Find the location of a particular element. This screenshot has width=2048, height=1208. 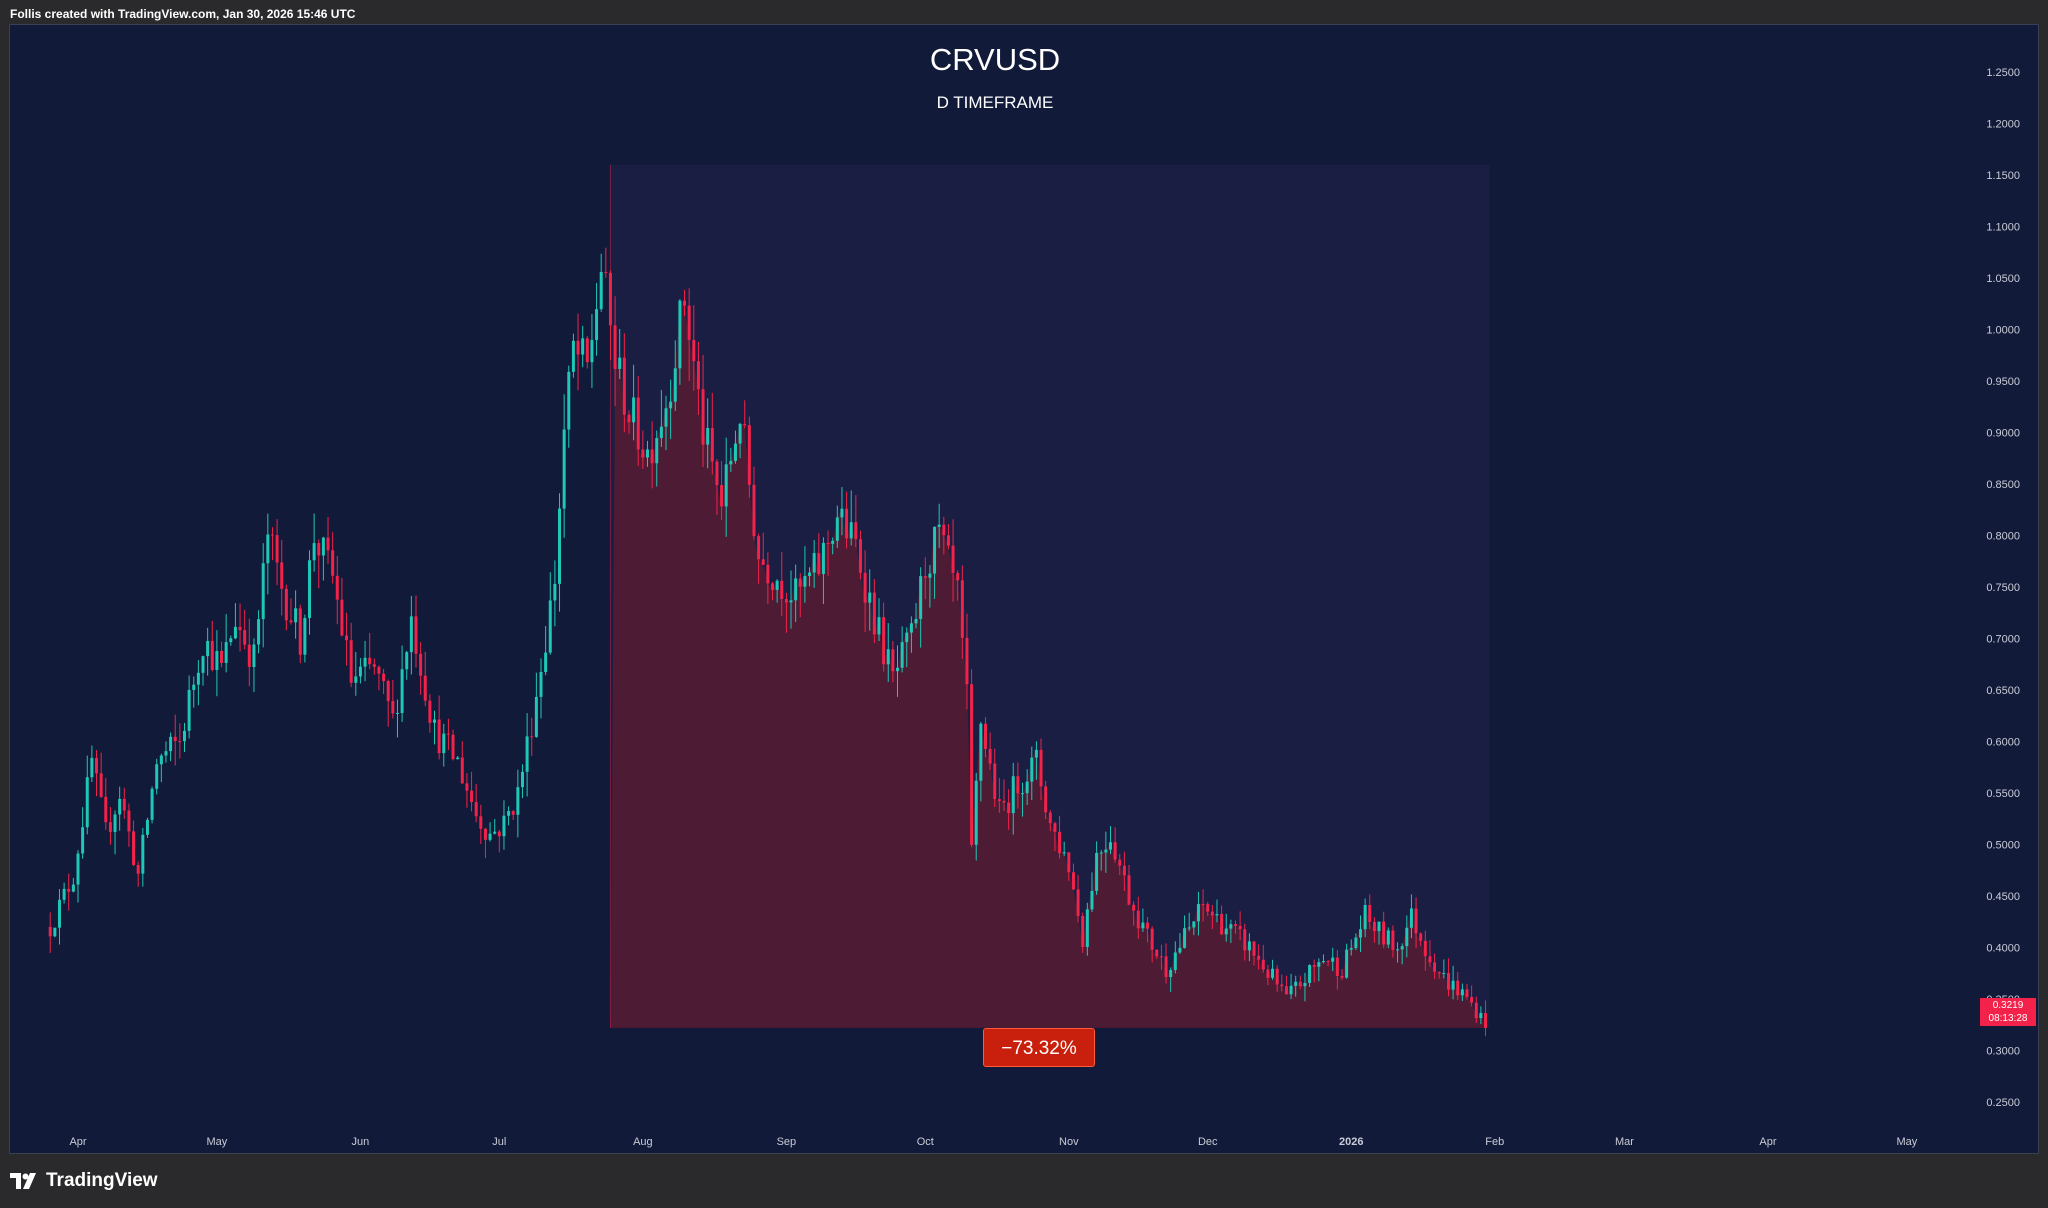

tradingview-logo: TradingView is located at coordinates (84, 1181).